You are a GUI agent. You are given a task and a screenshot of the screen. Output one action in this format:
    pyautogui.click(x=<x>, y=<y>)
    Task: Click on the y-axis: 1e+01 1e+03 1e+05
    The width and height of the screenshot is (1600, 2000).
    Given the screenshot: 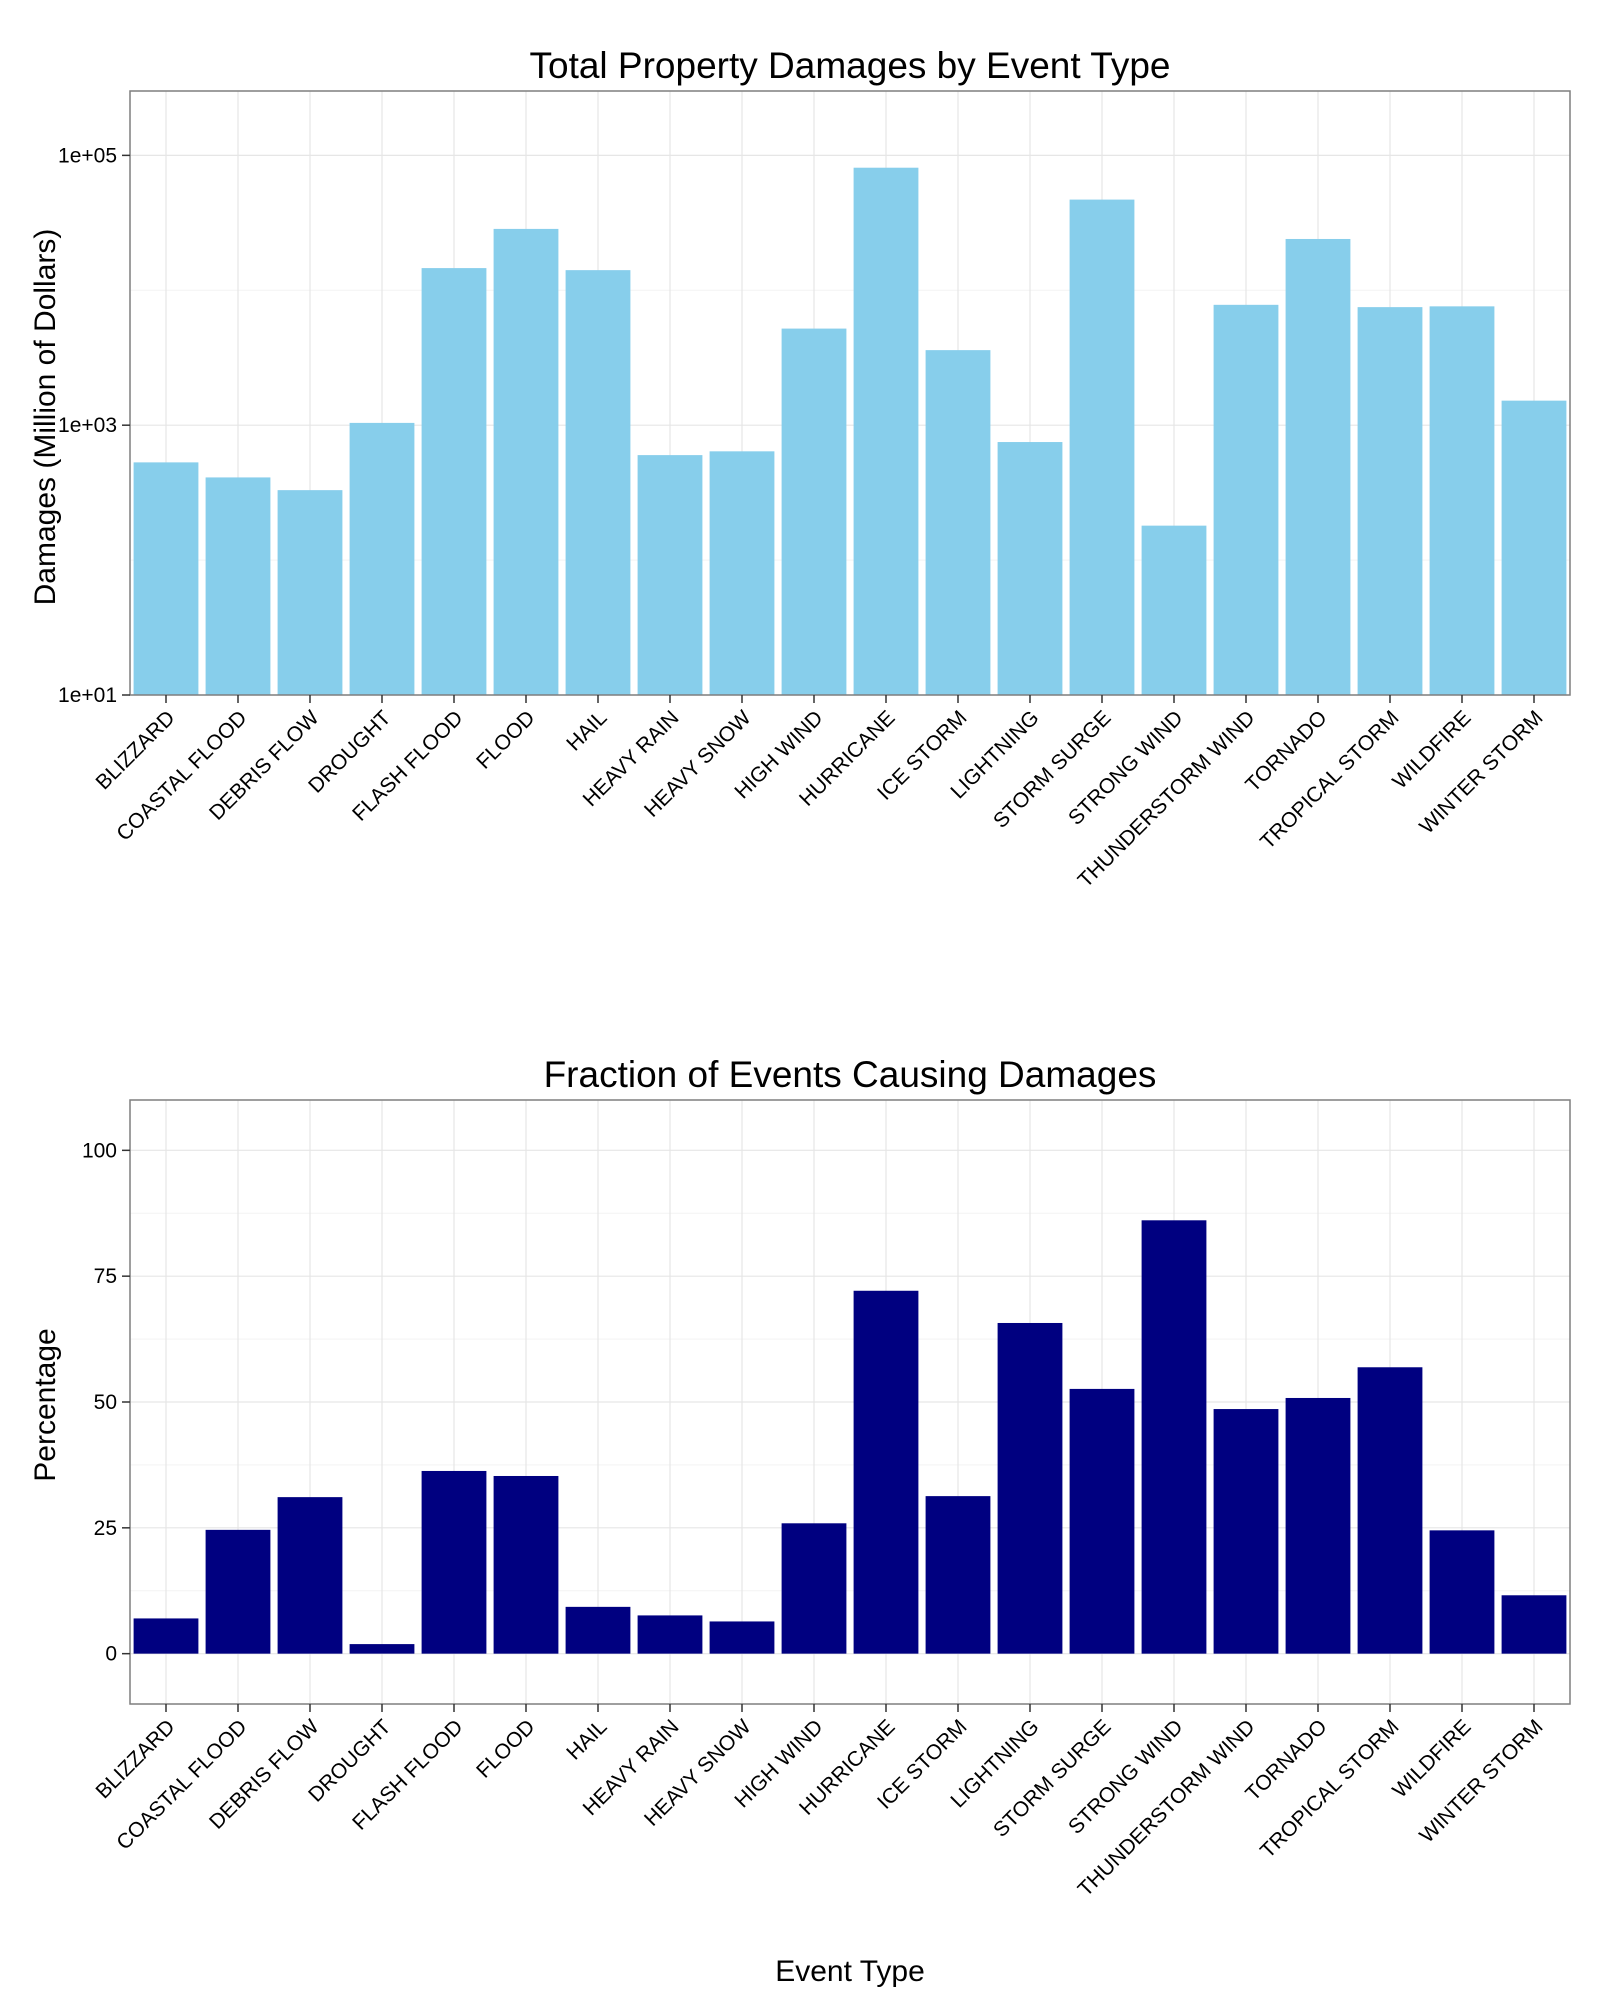 What is the action you would take?
    pyautogui.click(x=94, y=425)
    